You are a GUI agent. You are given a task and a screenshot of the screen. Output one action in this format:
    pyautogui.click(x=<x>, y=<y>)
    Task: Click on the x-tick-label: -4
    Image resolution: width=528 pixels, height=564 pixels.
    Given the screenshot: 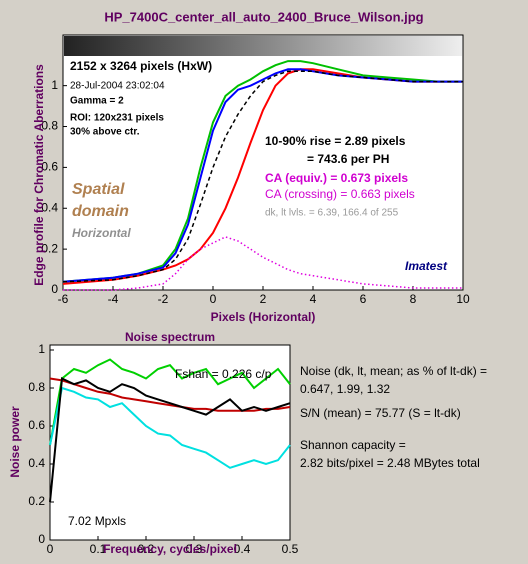 What is the action you would take?
    pyautogui.click(x=113, y=299)
    